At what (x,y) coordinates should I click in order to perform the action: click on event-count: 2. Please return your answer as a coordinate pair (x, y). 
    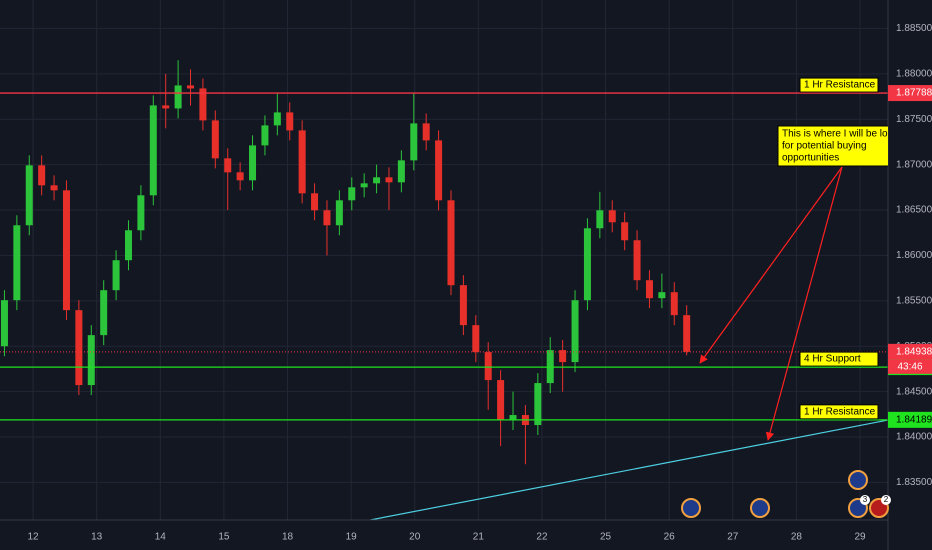
    Looking at the image, I should click on (886, 499).